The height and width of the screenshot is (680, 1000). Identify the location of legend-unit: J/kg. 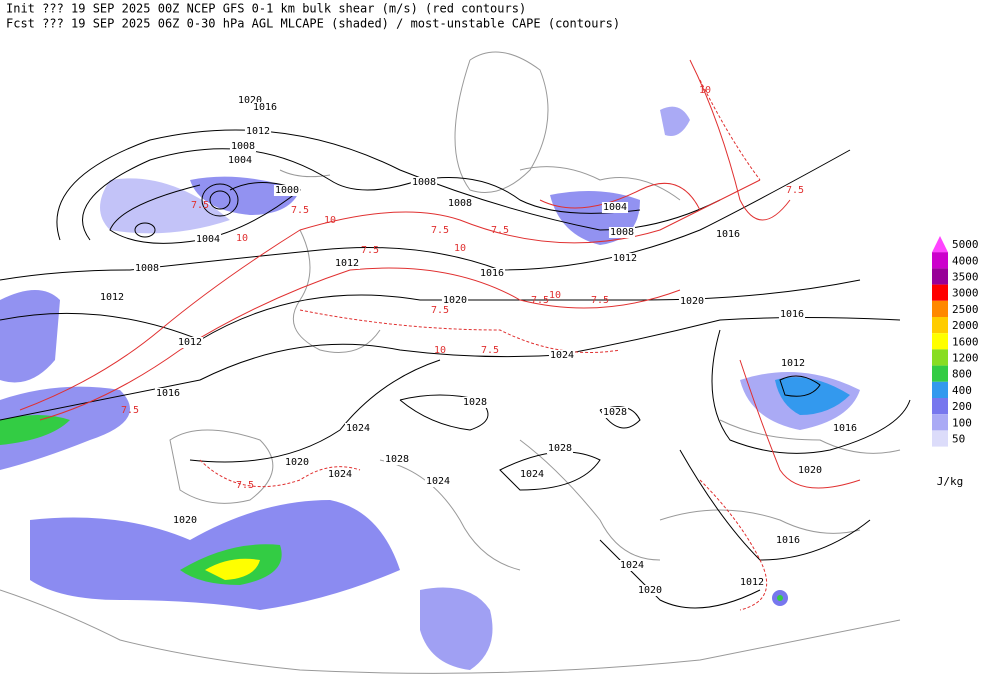
(950, 481).